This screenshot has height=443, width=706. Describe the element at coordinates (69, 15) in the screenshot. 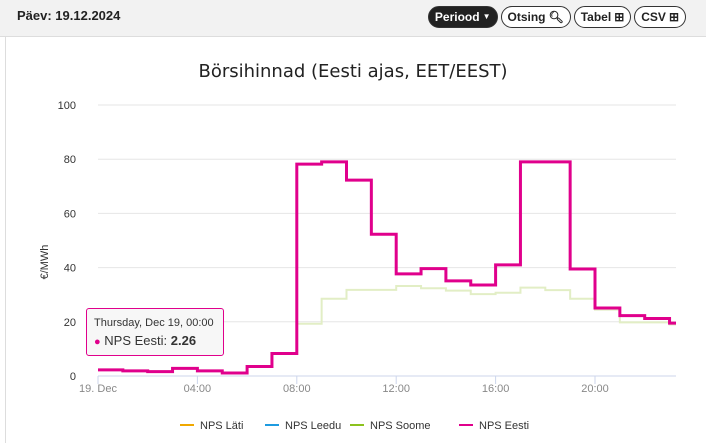

I see `date-label: Päev: 19.12.2024` at that location.